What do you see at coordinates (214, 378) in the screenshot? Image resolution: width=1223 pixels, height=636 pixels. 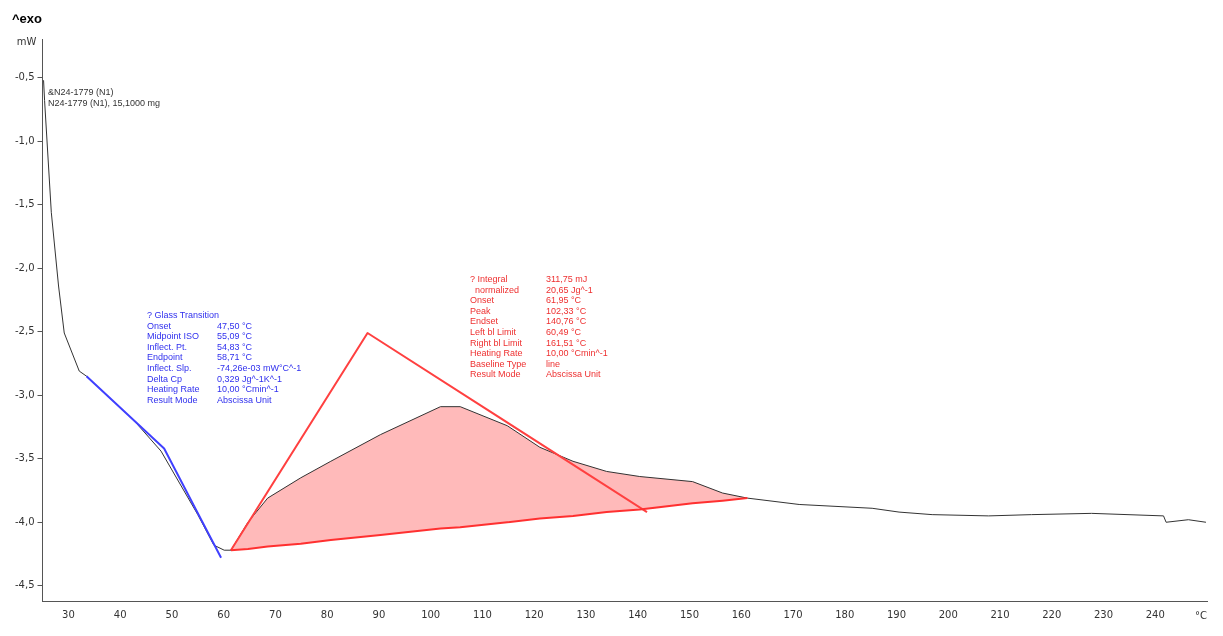 I see `text: Delta Cp 0,329 Jg^-1K^-1` at bounding box center [214, 378].